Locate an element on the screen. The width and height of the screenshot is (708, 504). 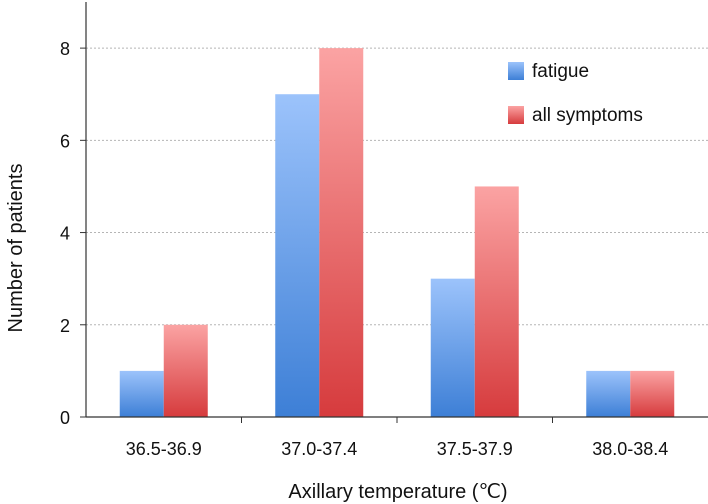
y-tick-labels: 0 2 4 6 8 is located at coordinates (65, 233).